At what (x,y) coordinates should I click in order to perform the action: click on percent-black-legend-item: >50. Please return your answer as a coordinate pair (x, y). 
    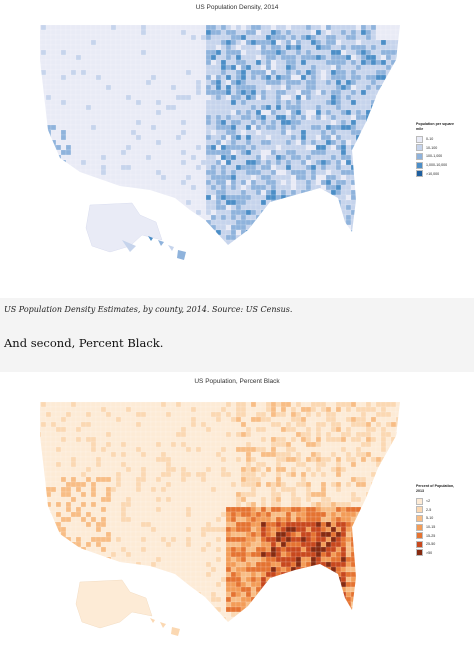
    Looking at the image, I should click on (436, 553).